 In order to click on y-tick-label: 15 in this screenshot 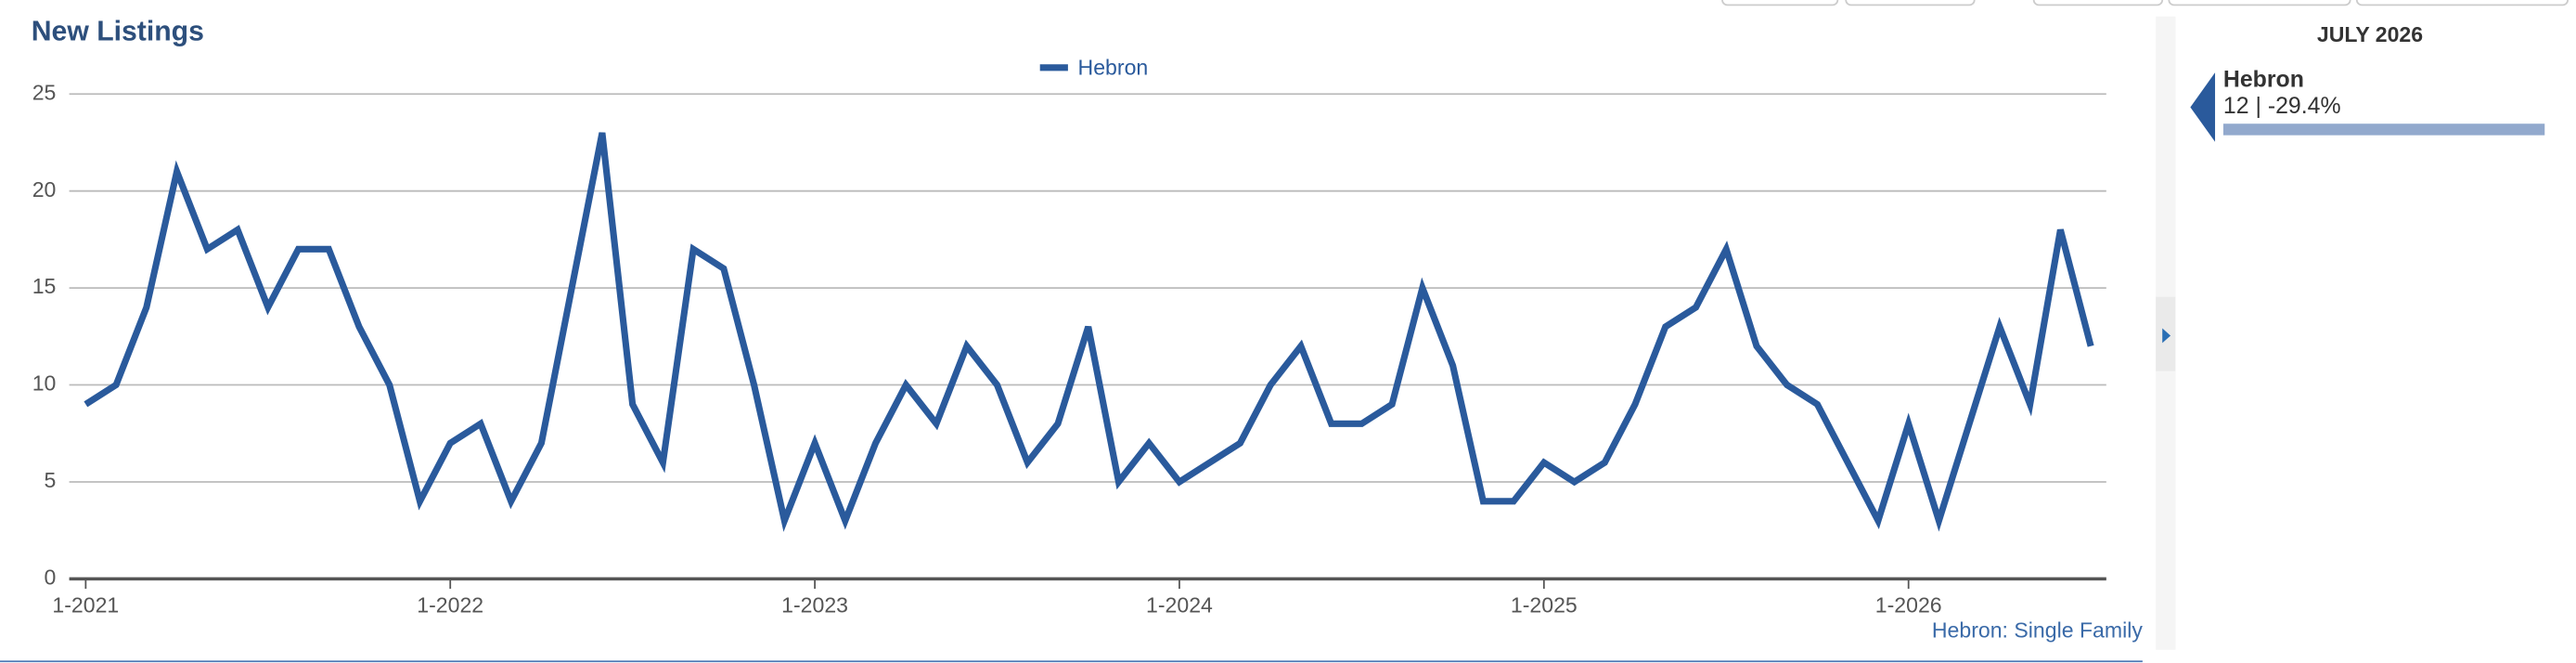, I will do `click(44, 286)`.